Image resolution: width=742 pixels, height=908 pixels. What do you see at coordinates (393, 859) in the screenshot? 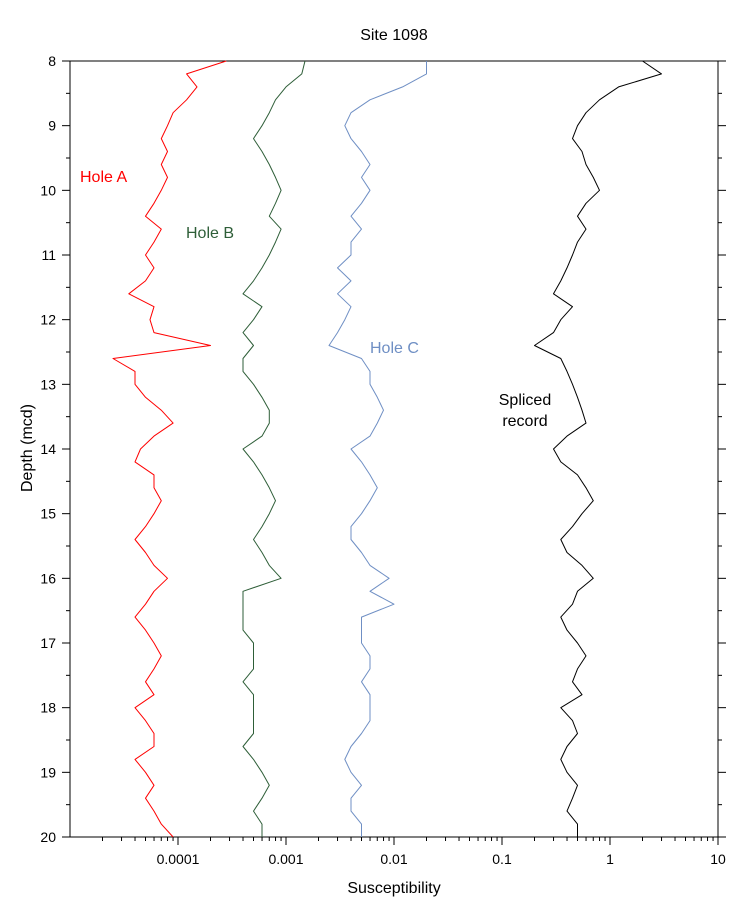
I see `x-tick-label: 0.01` at bounding box center [393, 859].